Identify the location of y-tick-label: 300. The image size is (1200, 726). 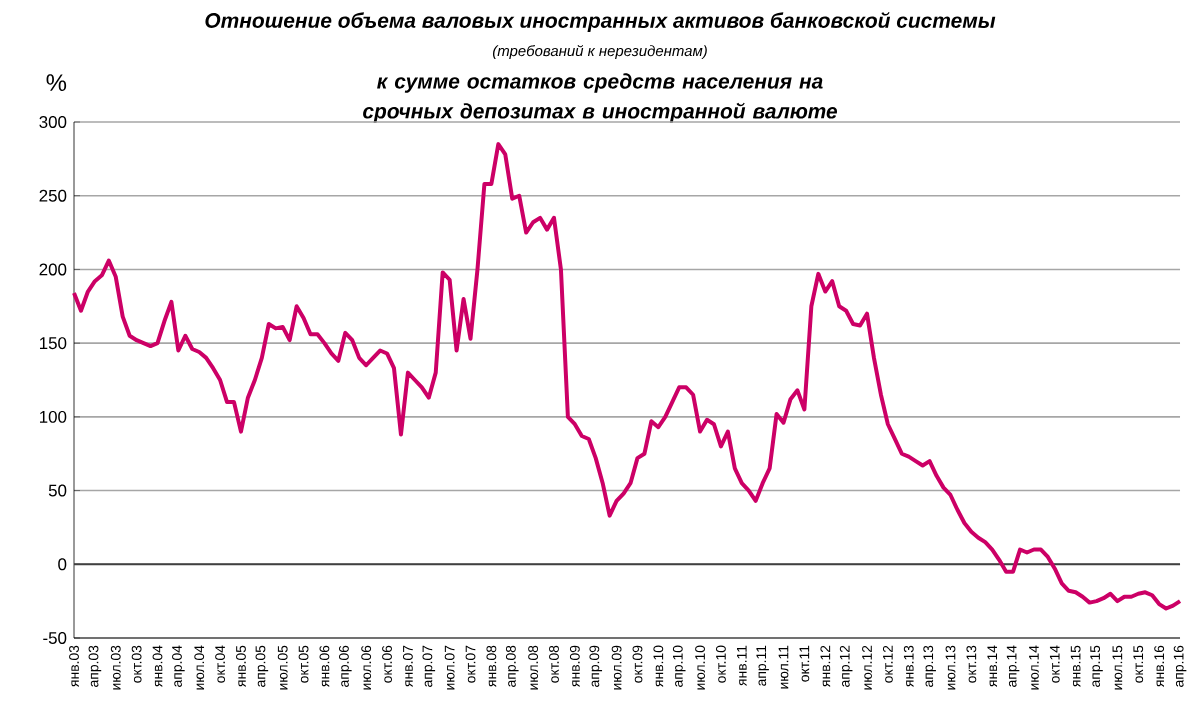
(53, 122).